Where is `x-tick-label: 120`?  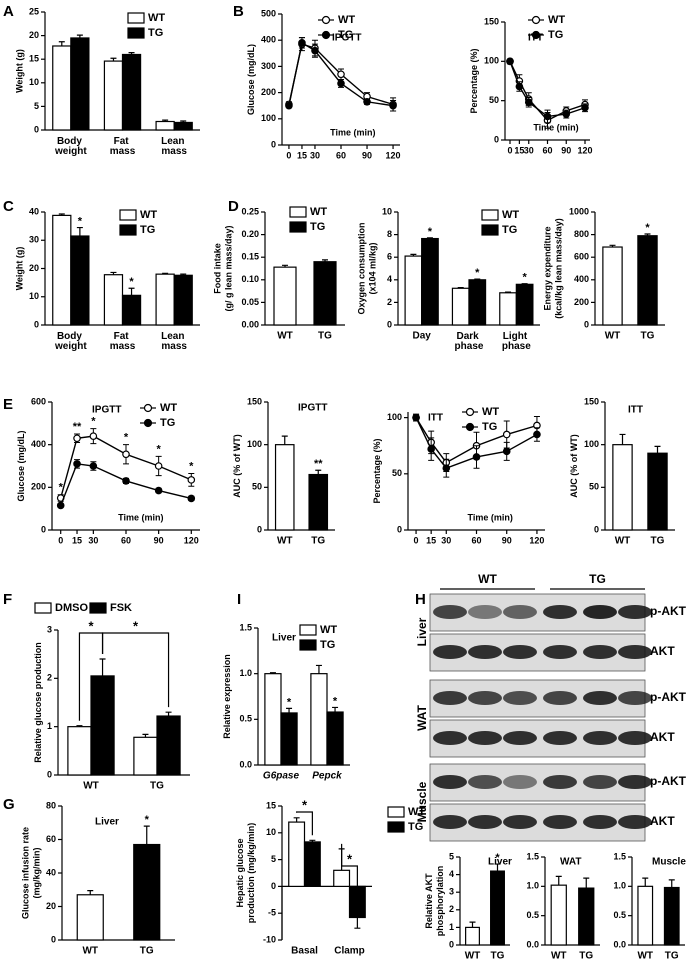 x-tick-label: 120 is located at coordinates (584, 150).